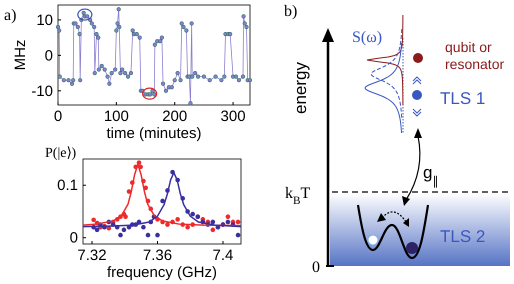  I want to click on x-axis-title: time (minutes), so click(154, 133).